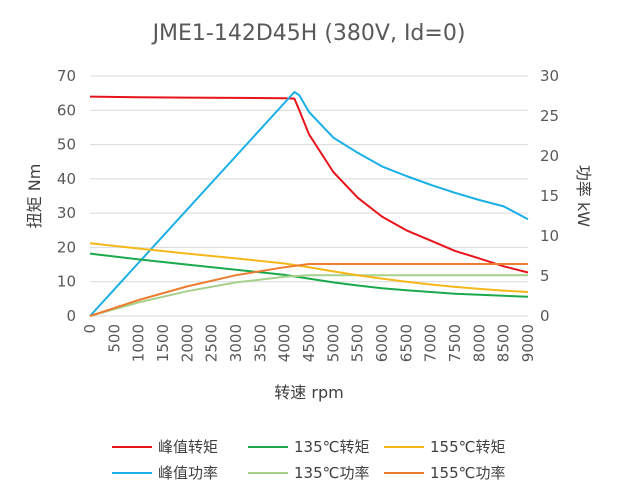 Image resolution: width=618 pixels, height=503 pixels. I want to click on x-tick-label: 5000, so click(333, 343).